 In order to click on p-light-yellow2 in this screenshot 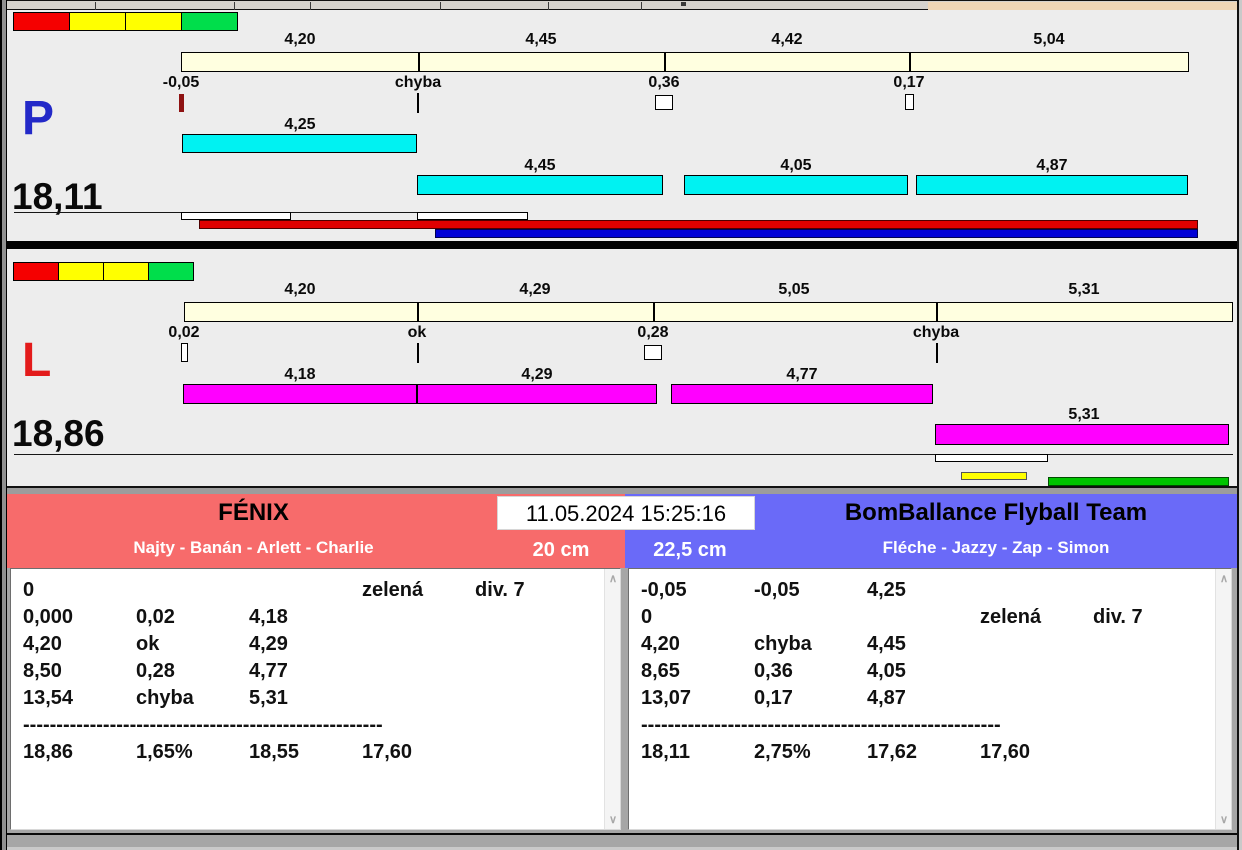, I will do `click(153, 21)`.